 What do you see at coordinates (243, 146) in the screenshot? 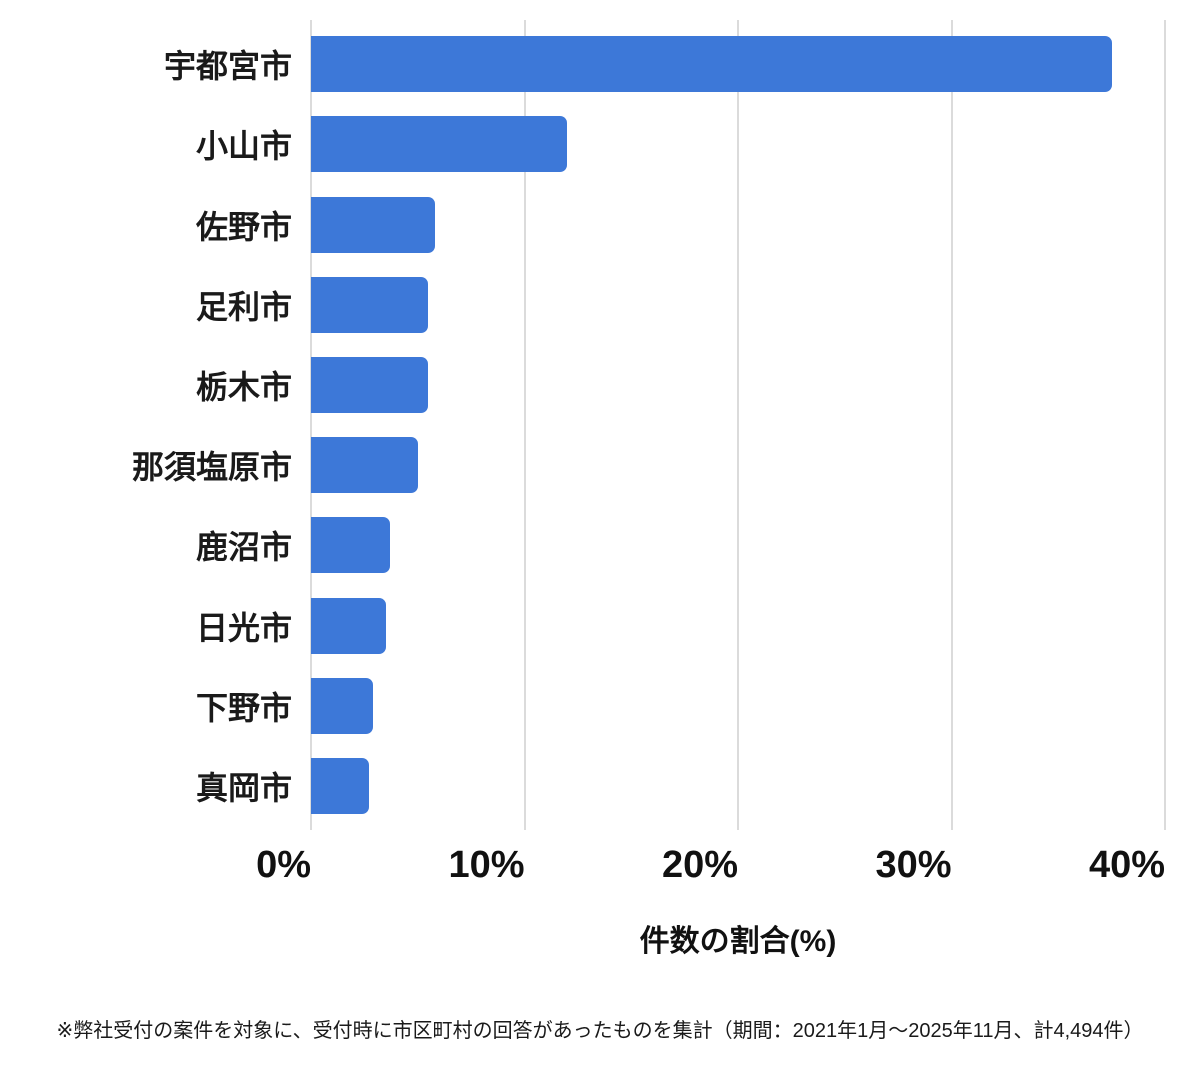
I see `category-label: 小山市` at bounding box center [243, 146].